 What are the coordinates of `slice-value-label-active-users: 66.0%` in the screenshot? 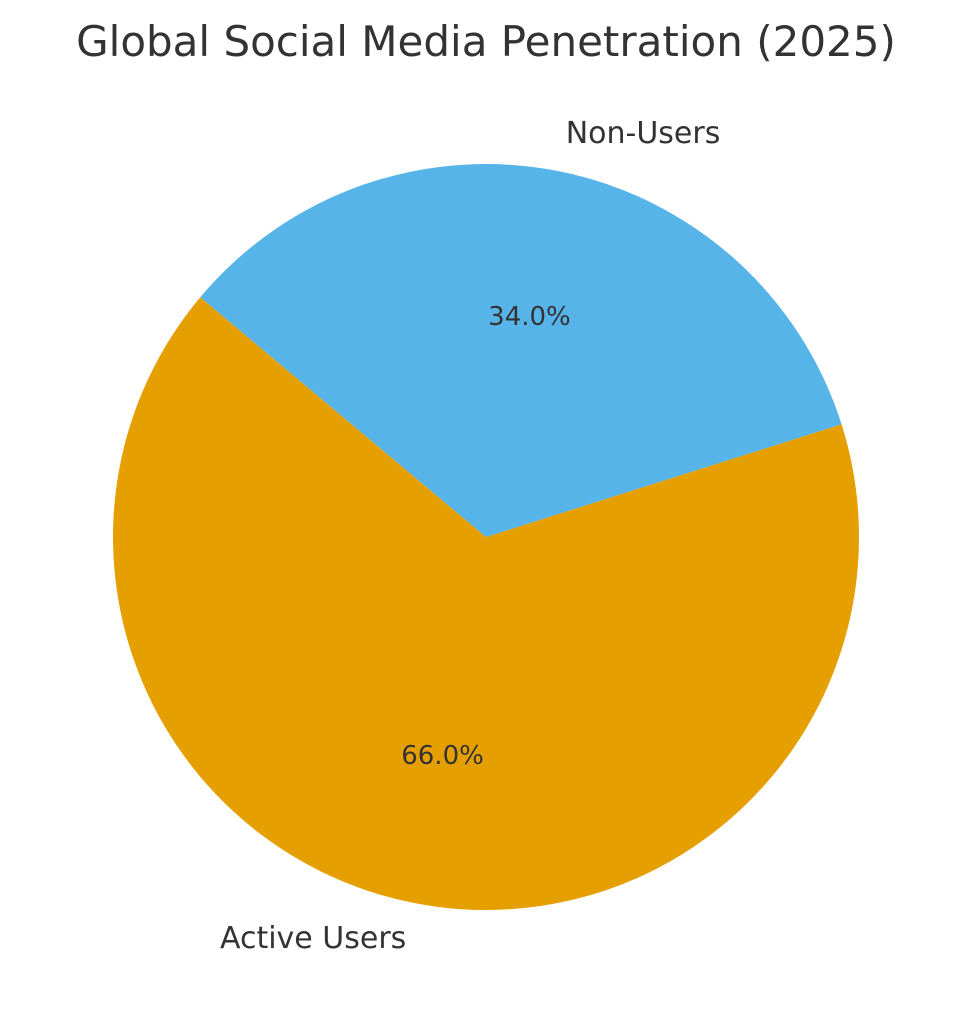 It's located at (442, 756).